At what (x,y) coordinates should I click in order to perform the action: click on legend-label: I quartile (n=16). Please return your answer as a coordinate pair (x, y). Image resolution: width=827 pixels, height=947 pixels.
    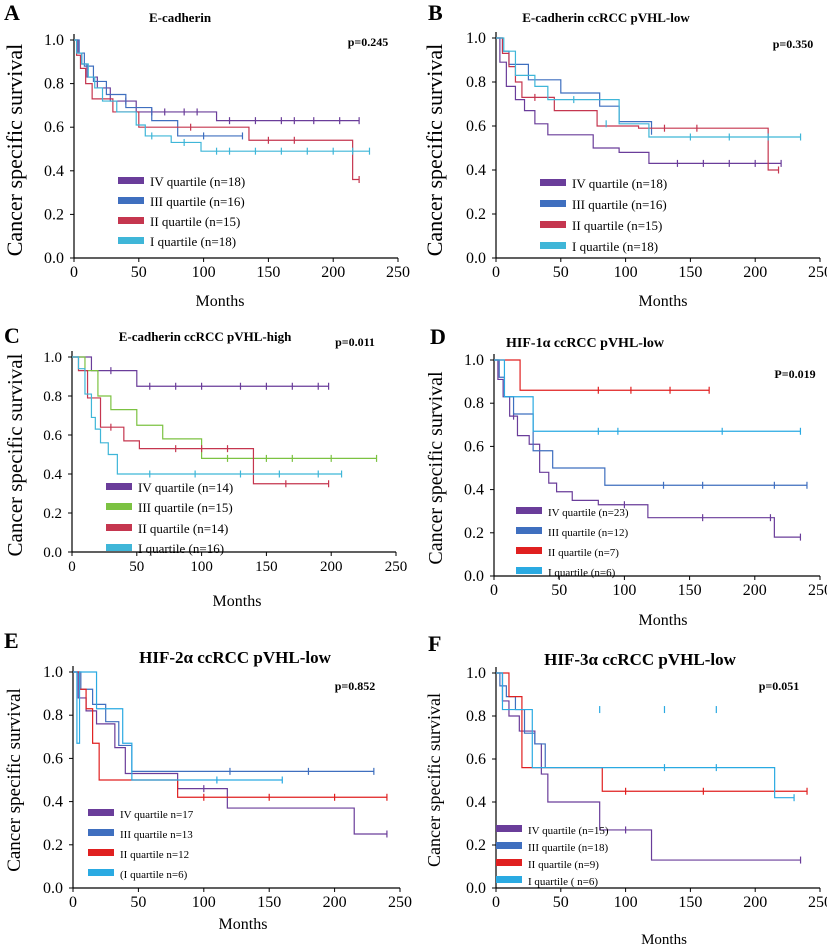
    Looking at the image, I should click on (181, 548).